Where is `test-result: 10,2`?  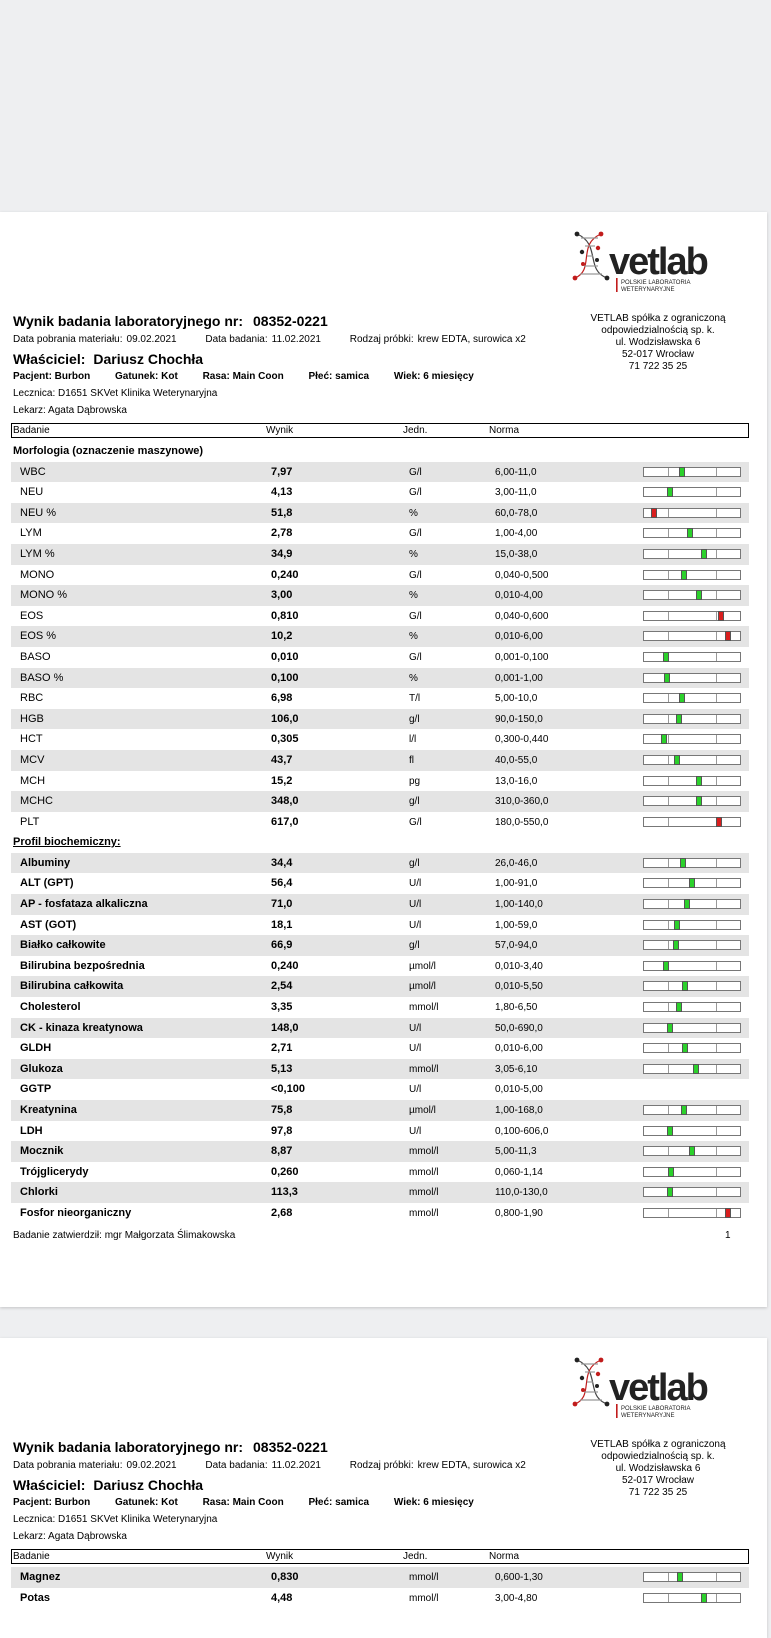 test-result: 10,2 is located at coordinates (282, 636).